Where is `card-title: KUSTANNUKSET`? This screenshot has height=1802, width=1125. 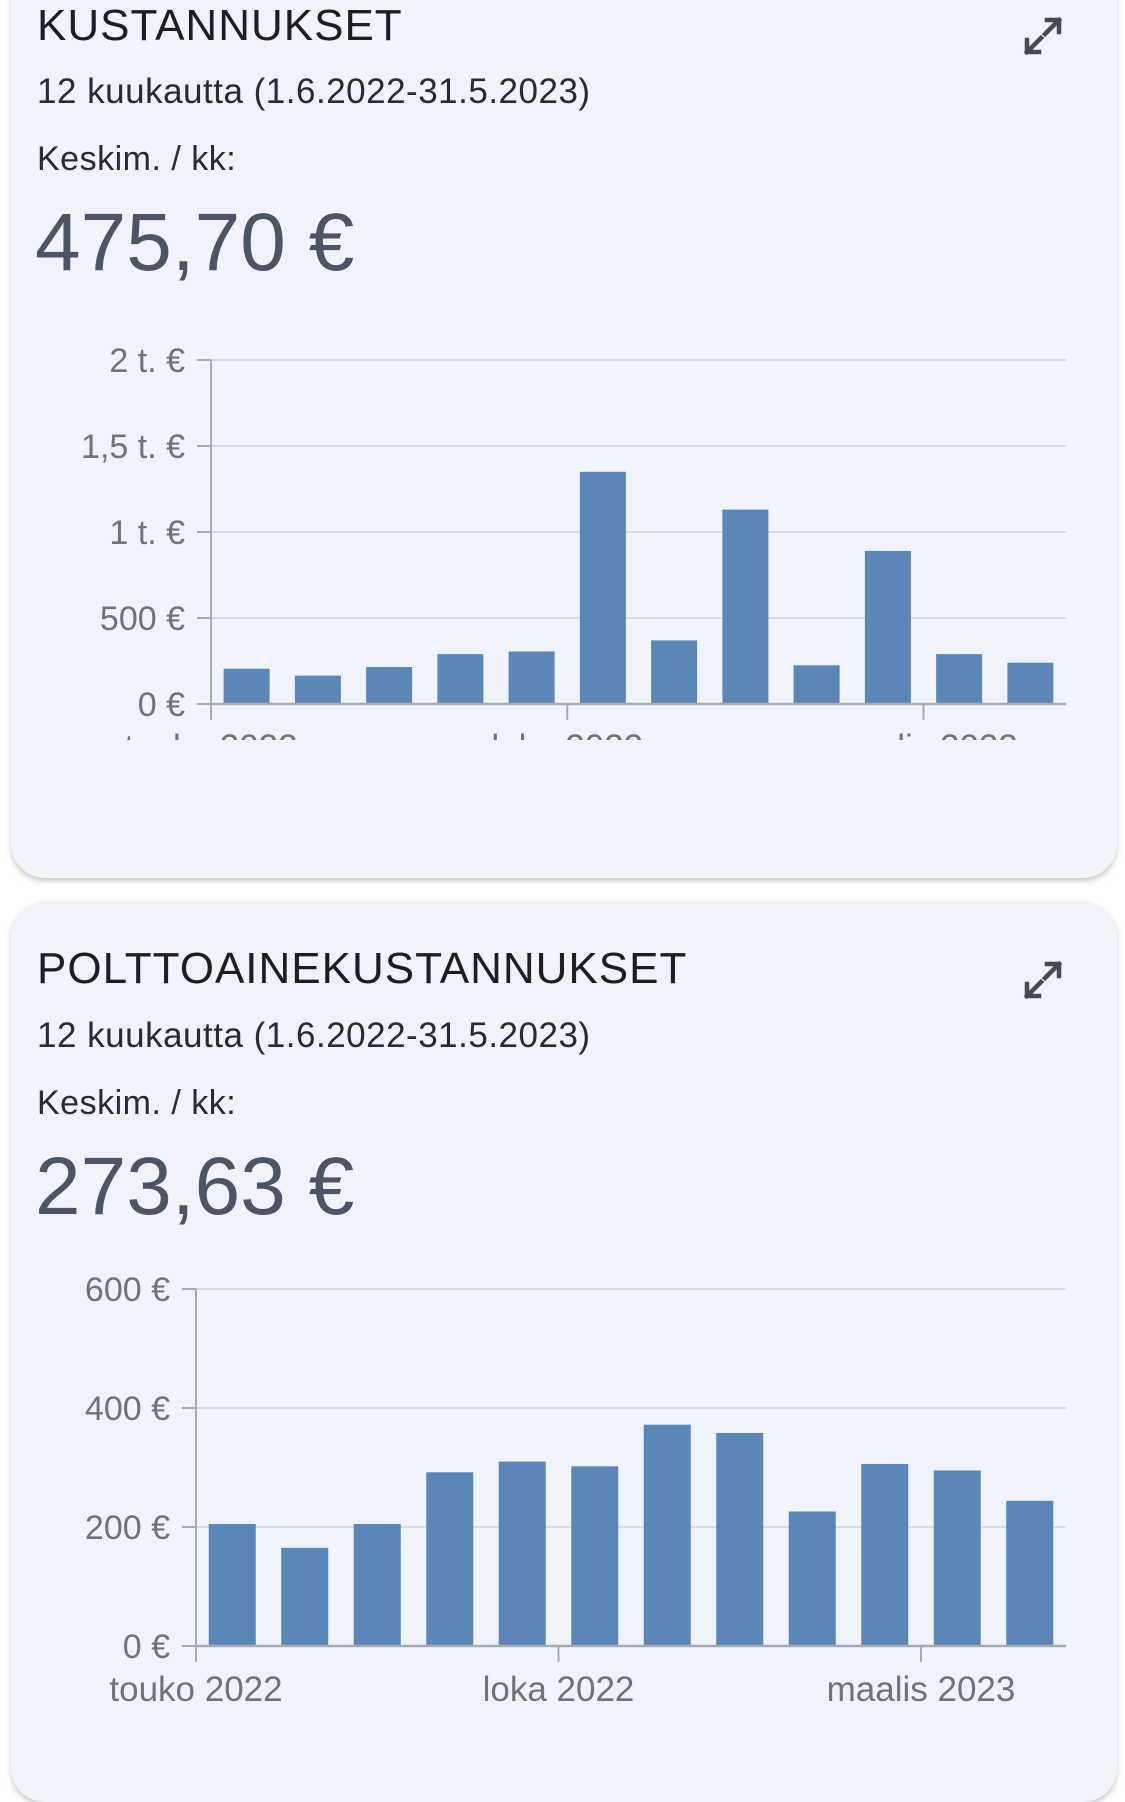
card-title: KUSTANNUKSET is located at coordinates (220, 25).